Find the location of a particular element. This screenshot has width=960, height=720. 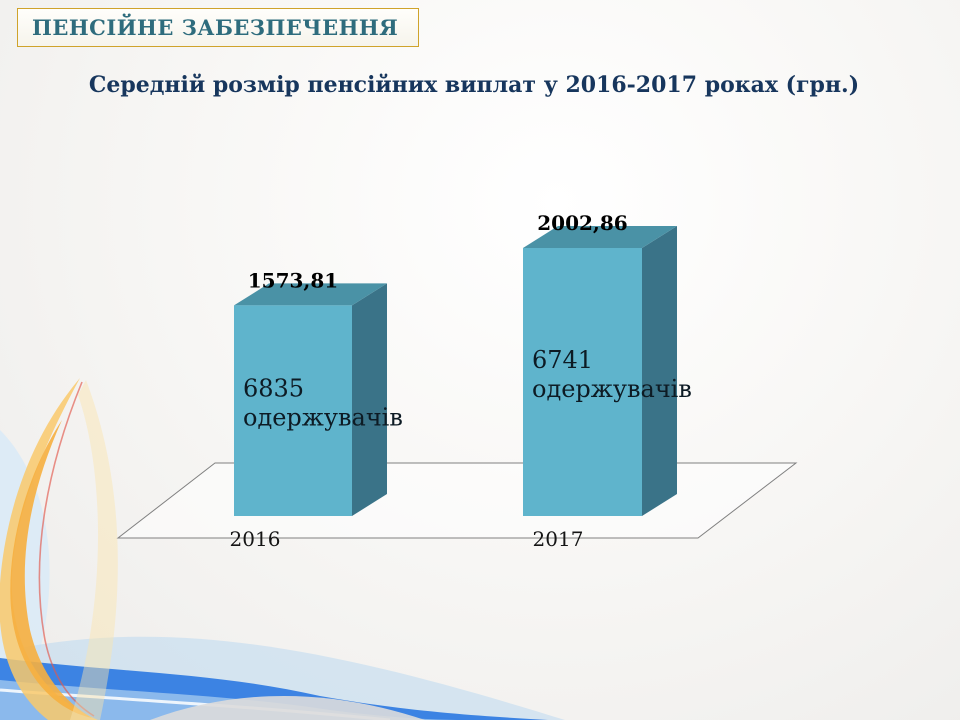

pale-yellow-wash is located at coordinates (94, 550).